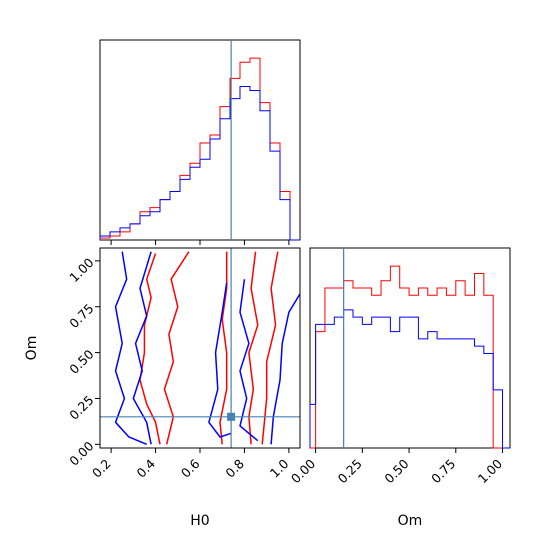 The height and width of the screenshot is (550, 550). What do you see at coordinates (303, 471) in the screenshot?
I see `om-x-tick-label-0: 0.00` at bounding box center [303, 471].